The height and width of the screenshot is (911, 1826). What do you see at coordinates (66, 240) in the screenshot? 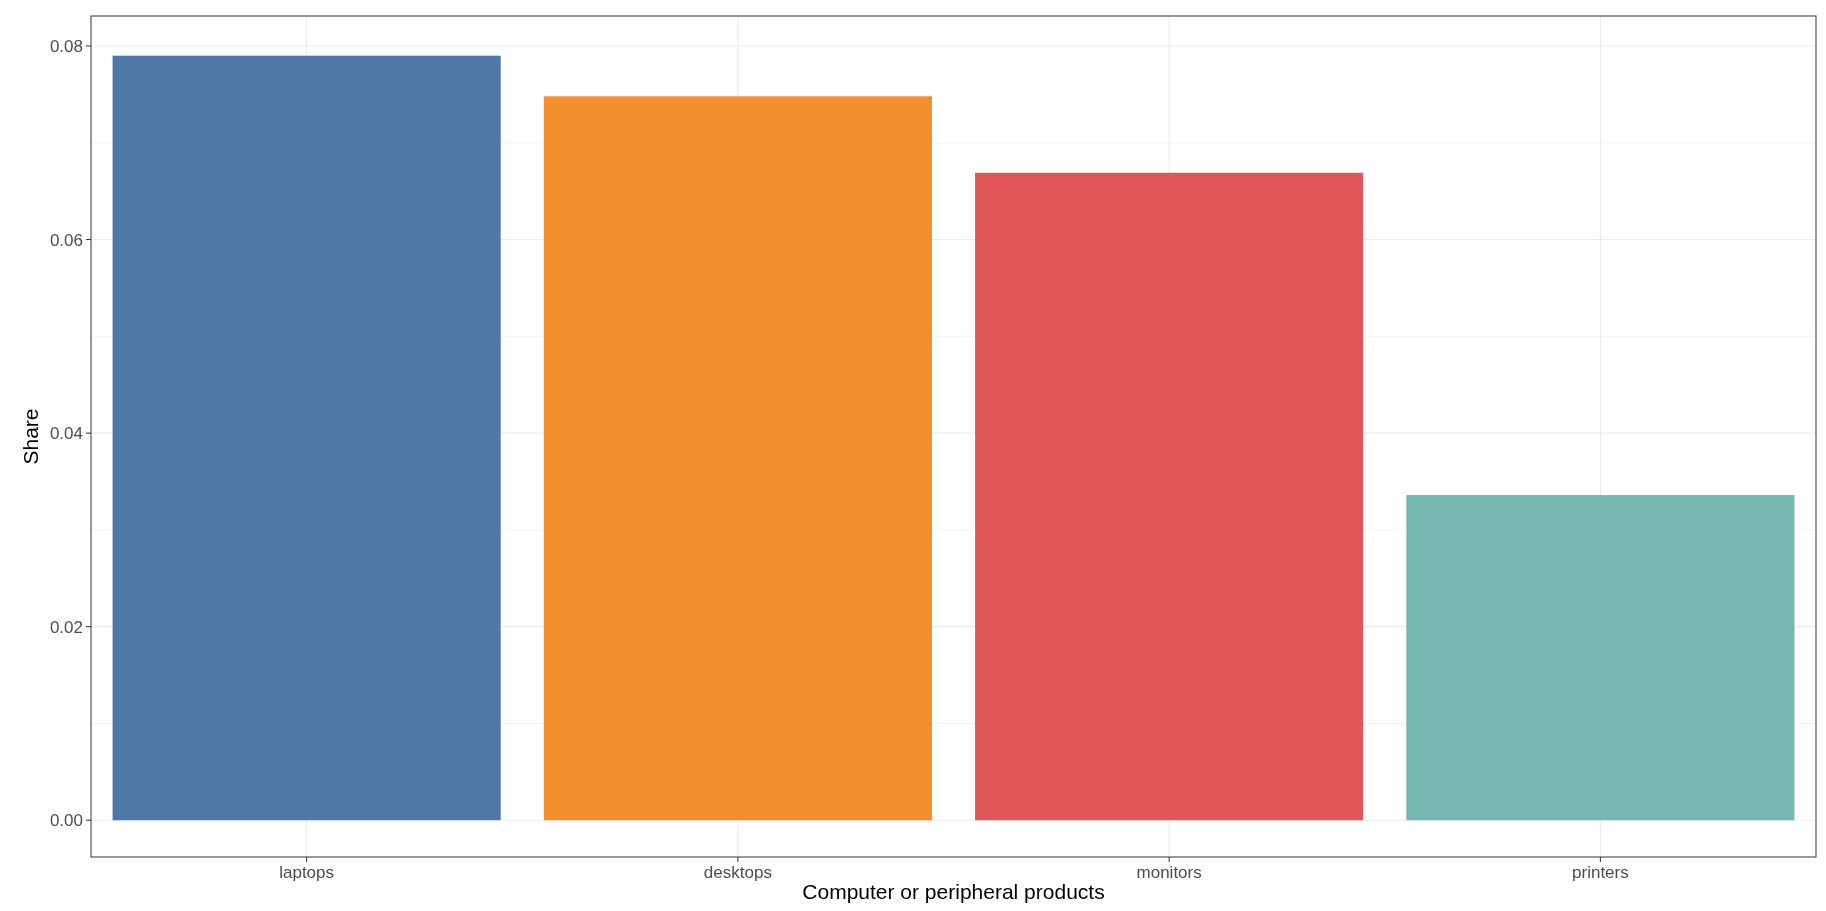
I see `y-tick-label: 0.06` at bounding box center [66, 240].